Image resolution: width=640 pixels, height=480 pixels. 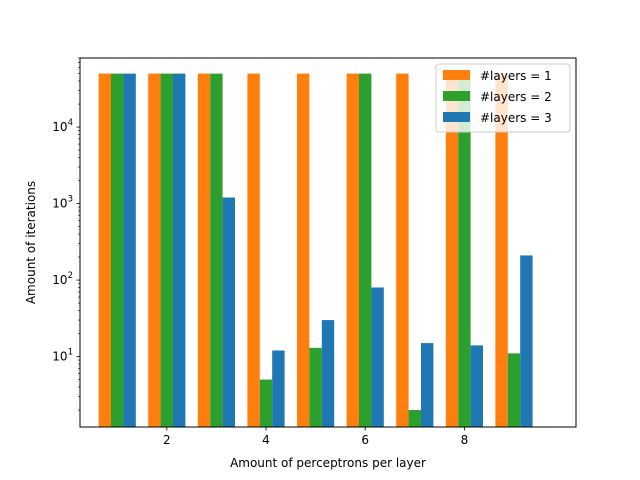 What do you see at coordinates (516, 97) in the screenshot?
I see `legend-label-layers-2: #layers = 2` at bounding box center [516, 97].